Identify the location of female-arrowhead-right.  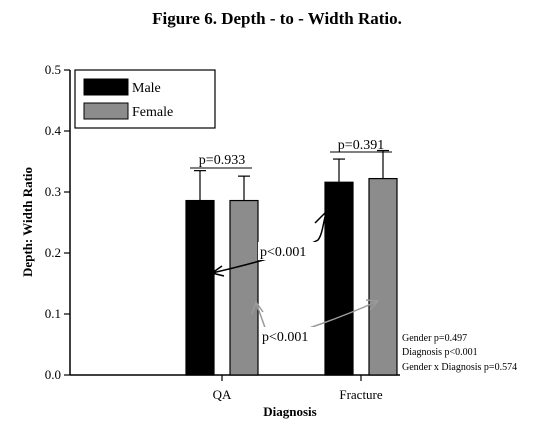
(372, 305).